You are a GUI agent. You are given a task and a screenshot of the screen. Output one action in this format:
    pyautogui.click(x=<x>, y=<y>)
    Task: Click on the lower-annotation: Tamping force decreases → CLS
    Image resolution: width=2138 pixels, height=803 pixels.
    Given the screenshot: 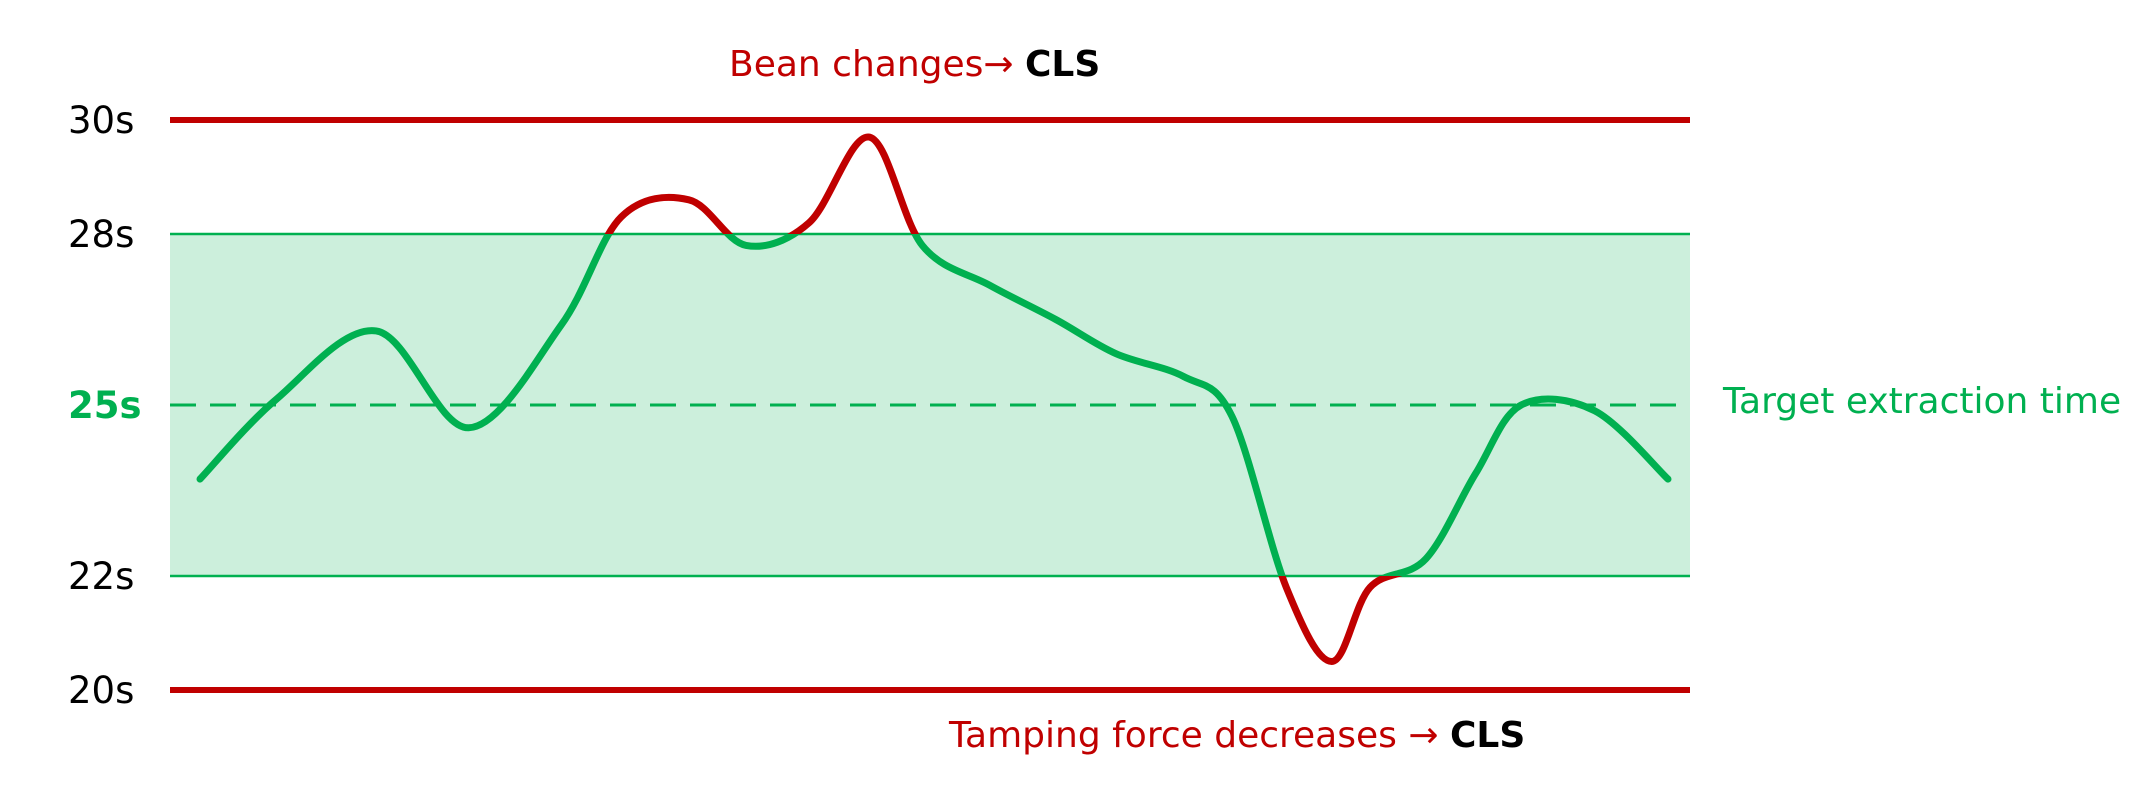 What is the action you would take?
    pyautogui.click(x=1236, y=735)
    